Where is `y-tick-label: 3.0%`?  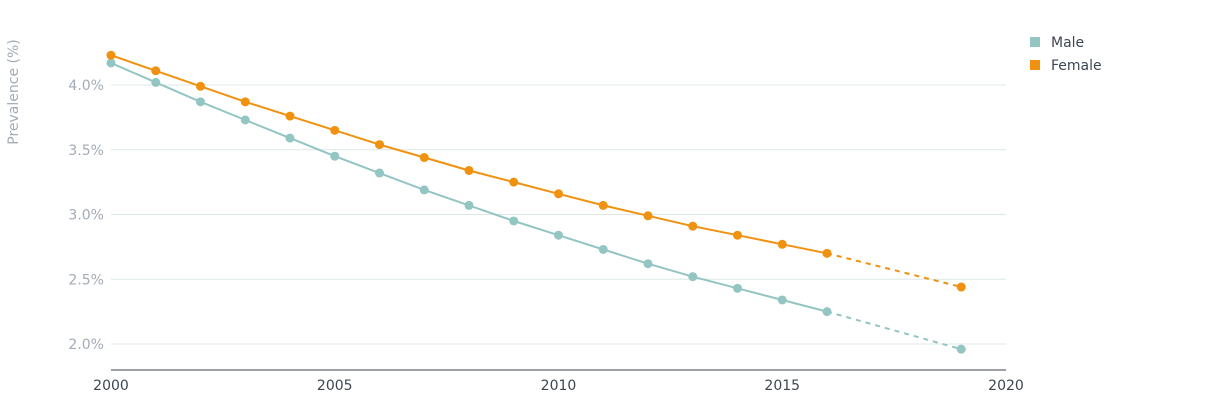 y-tick-label: 3.0% is located at coordinates (86, 216).